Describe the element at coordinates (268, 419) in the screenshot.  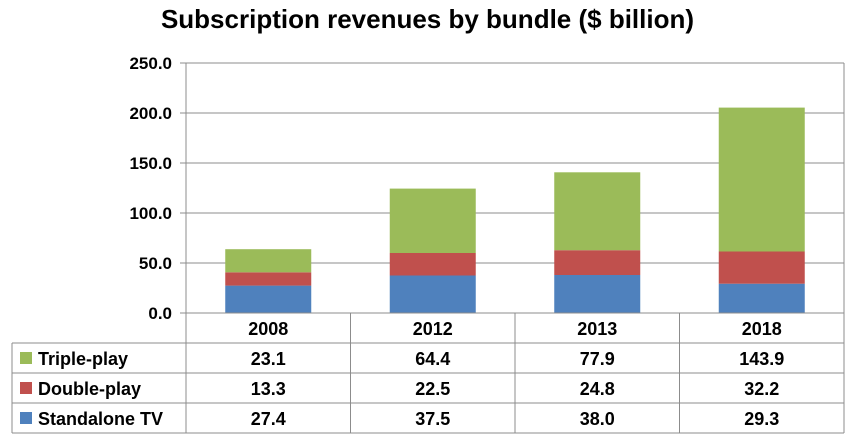
I see `data-label: 27.4` at that location.